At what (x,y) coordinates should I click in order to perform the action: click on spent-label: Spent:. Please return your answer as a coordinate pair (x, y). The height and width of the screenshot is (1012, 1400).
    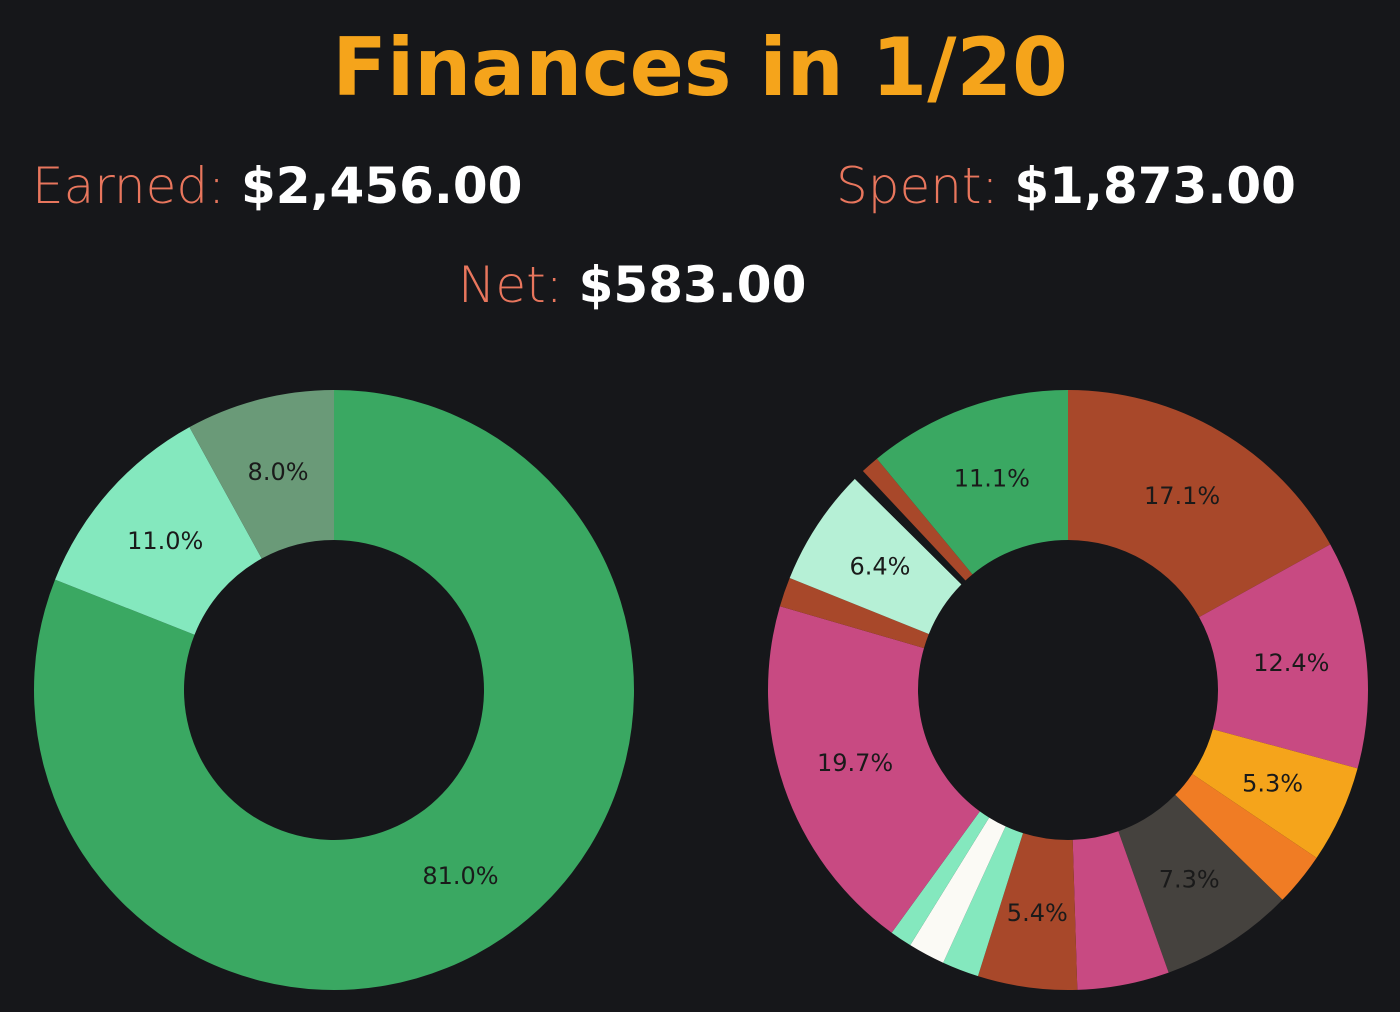
    Looking at the image, I should click on (917, 186).